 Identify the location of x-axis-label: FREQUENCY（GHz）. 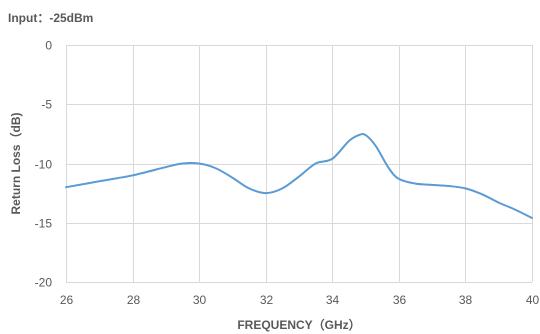
(298, 324).